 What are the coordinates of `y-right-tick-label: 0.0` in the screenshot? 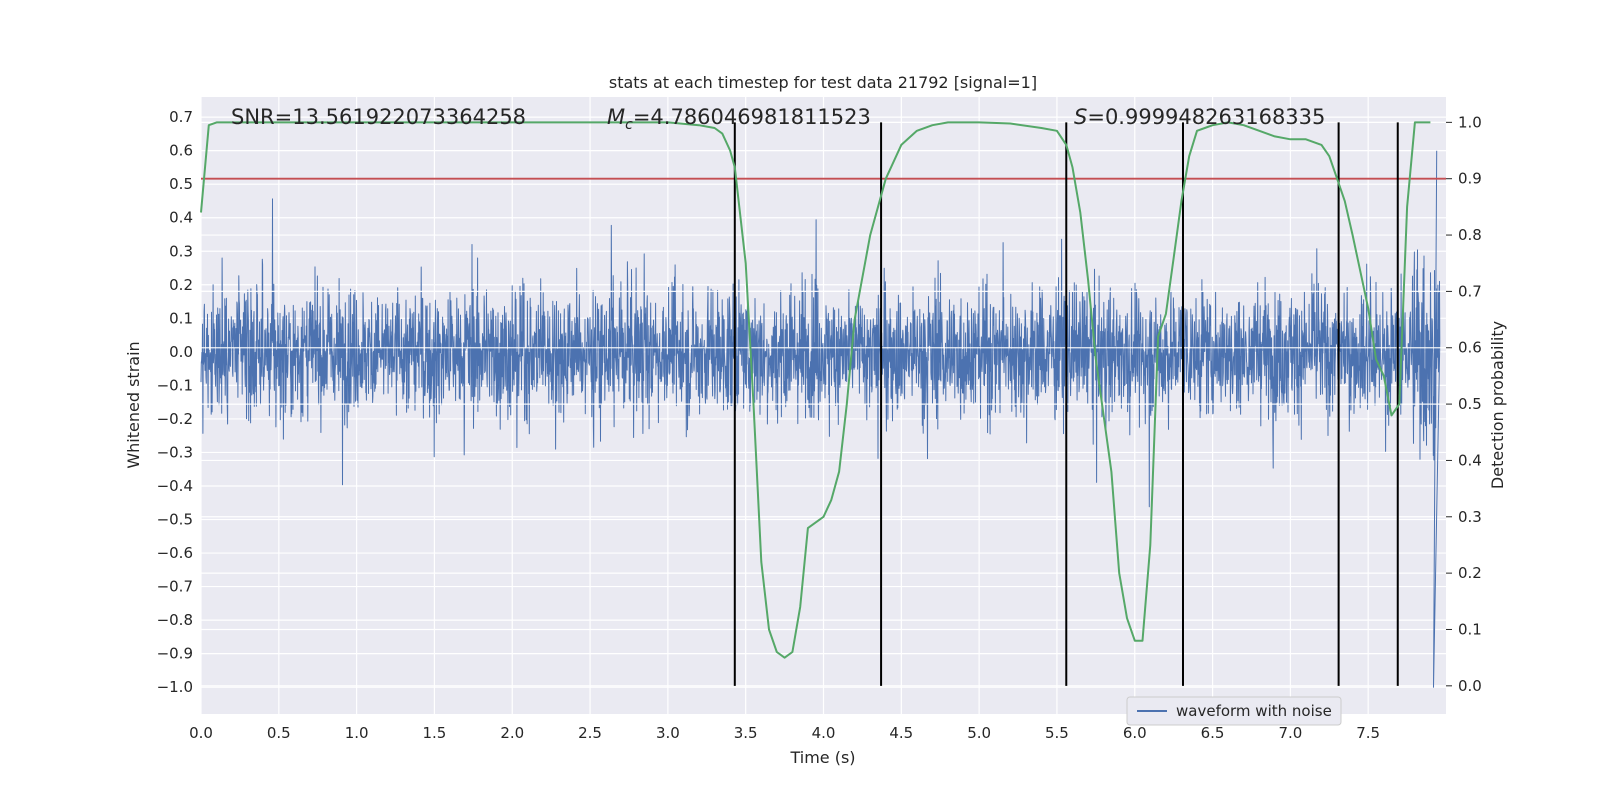 It's located at (1470, 686).